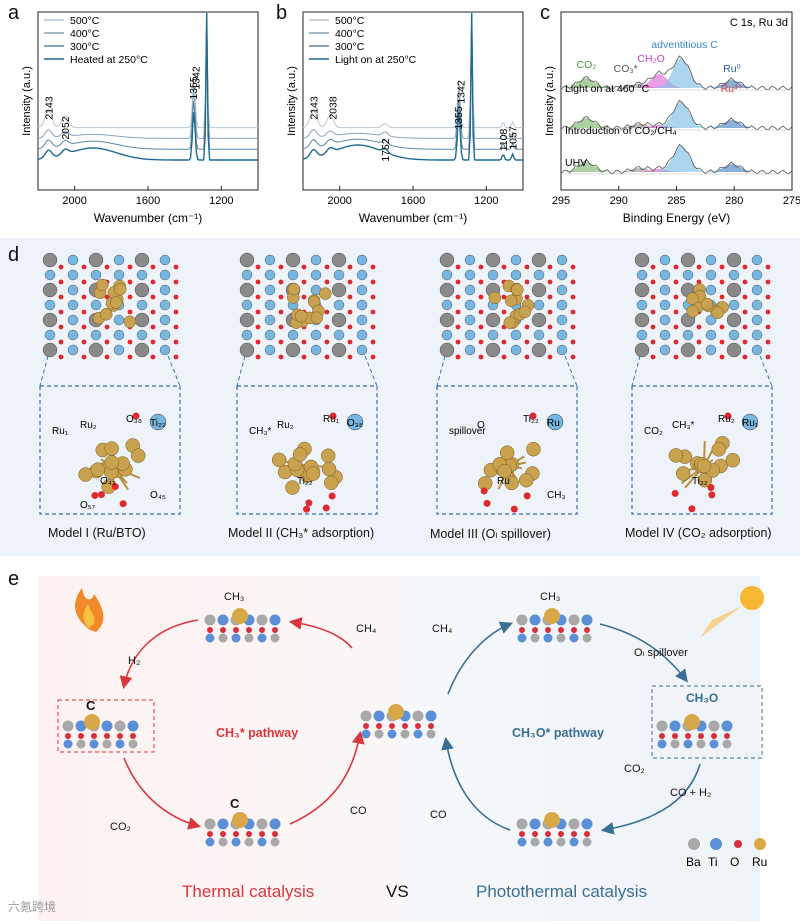 This screenshot has width=800, height=923. What do you see at coordinates (750, 423) in the screenshot?
I see `atom-label: Ru₁` at bounding box center [750, 423].